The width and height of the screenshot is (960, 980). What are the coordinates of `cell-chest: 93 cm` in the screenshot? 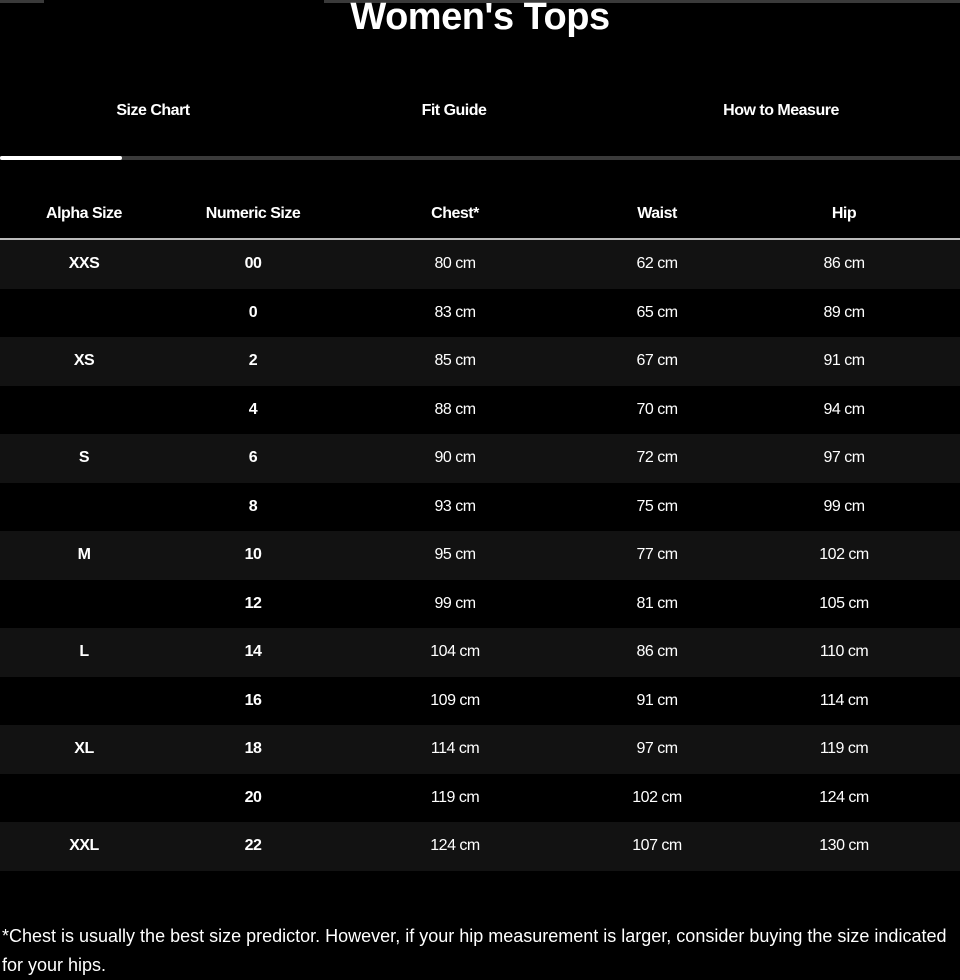 It's located at (455, 506).